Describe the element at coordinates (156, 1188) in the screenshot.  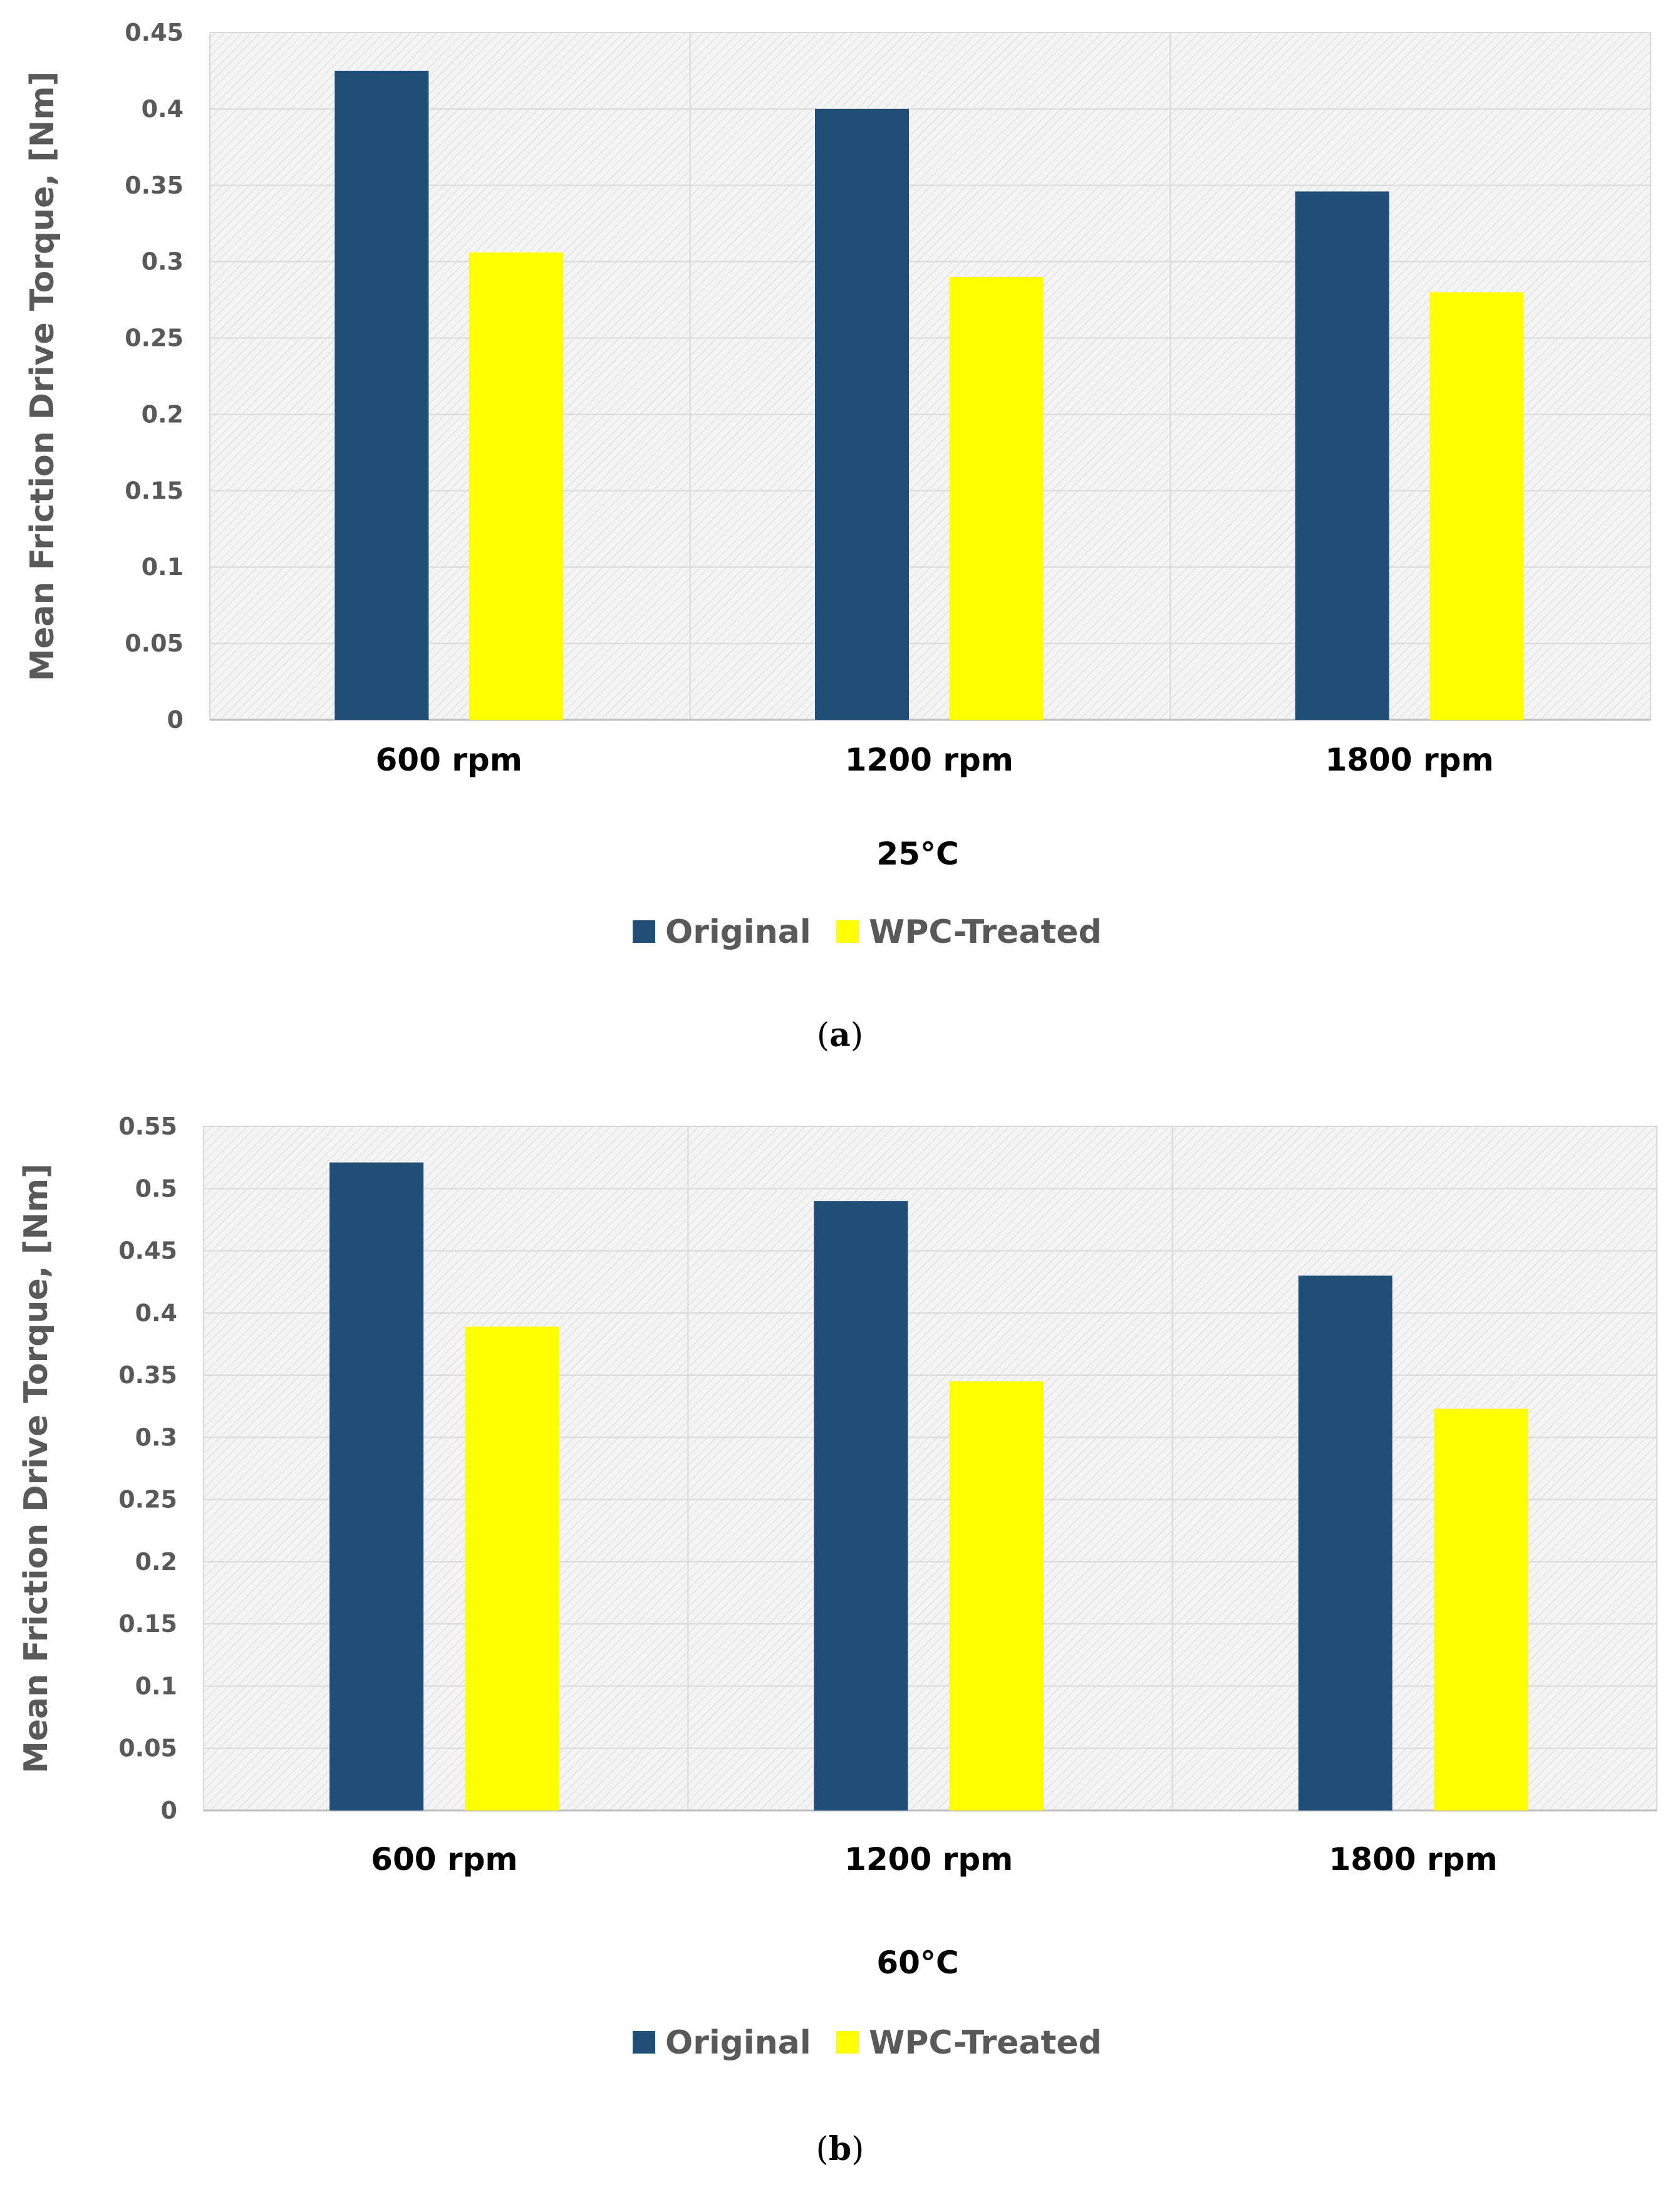
I see `y-tick-label: 0.5` at that location.